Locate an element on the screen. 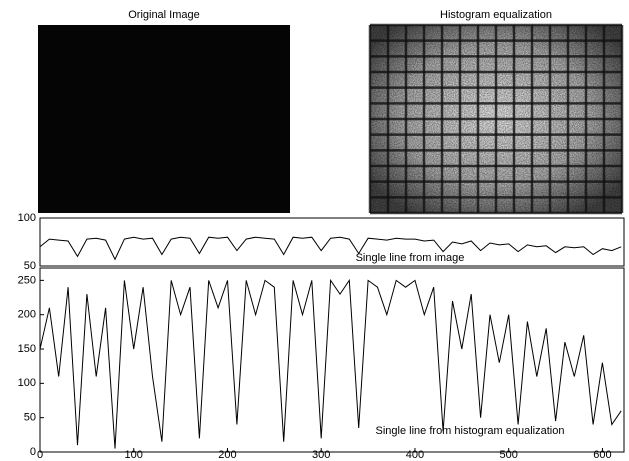 The height and width of the screenshot is (461, 629). x-tick-label: 600 is located at coordinates (602, 455).